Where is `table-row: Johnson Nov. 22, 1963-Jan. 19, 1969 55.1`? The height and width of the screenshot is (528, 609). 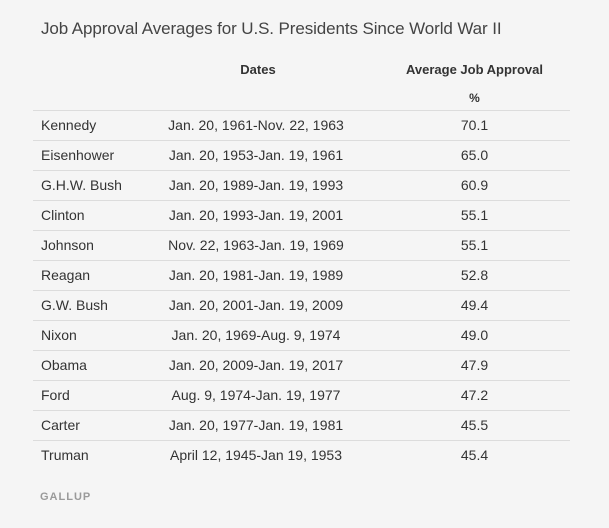 table-row: Johnson Nov. 22, 1963-Jan. 19, 1969 55.1 is located at coordinates (301, 246).